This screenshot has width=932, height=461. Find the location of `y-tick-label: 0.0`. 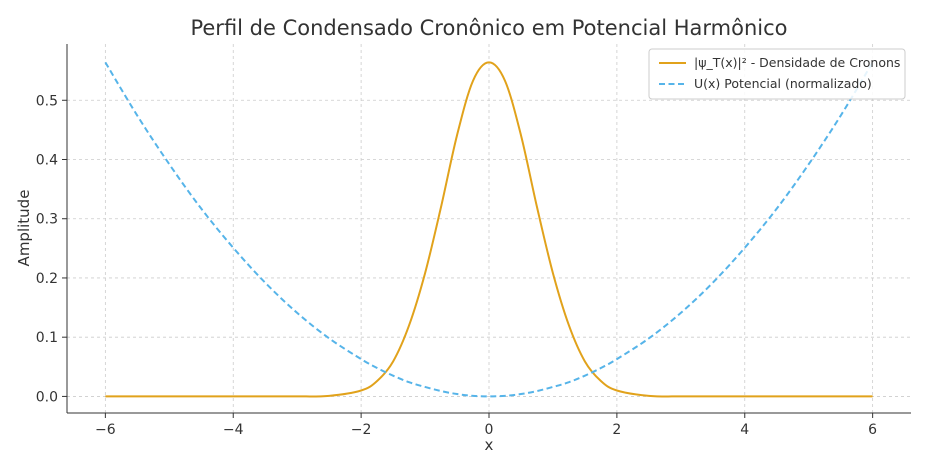

y-tick-label: 0.0 is located at coordinates (47, 397).